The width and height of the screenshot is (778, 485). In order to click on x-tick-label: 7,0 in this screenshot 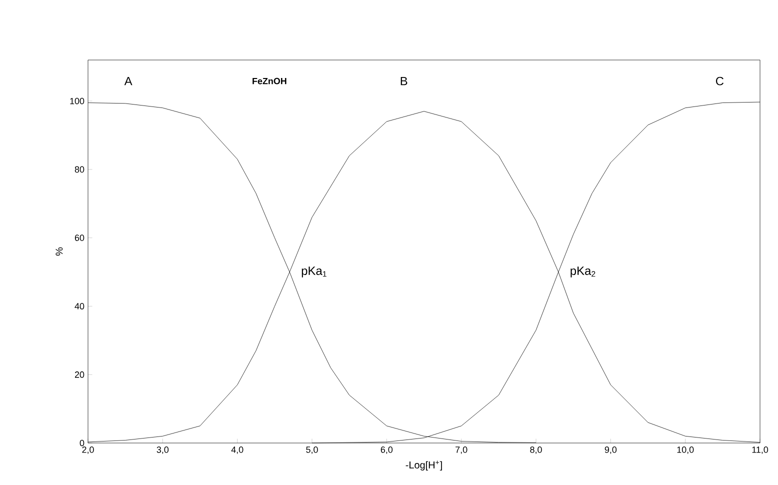, I will do `click(462, 450)`.